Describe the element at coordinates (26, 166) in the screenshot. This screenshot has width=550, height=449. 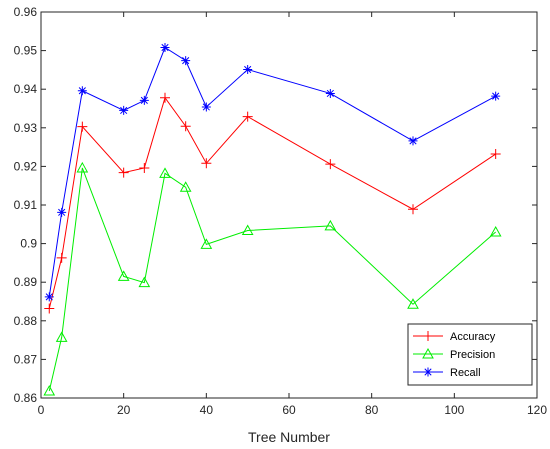
I see `y-tick-label: 0.92` at that location.